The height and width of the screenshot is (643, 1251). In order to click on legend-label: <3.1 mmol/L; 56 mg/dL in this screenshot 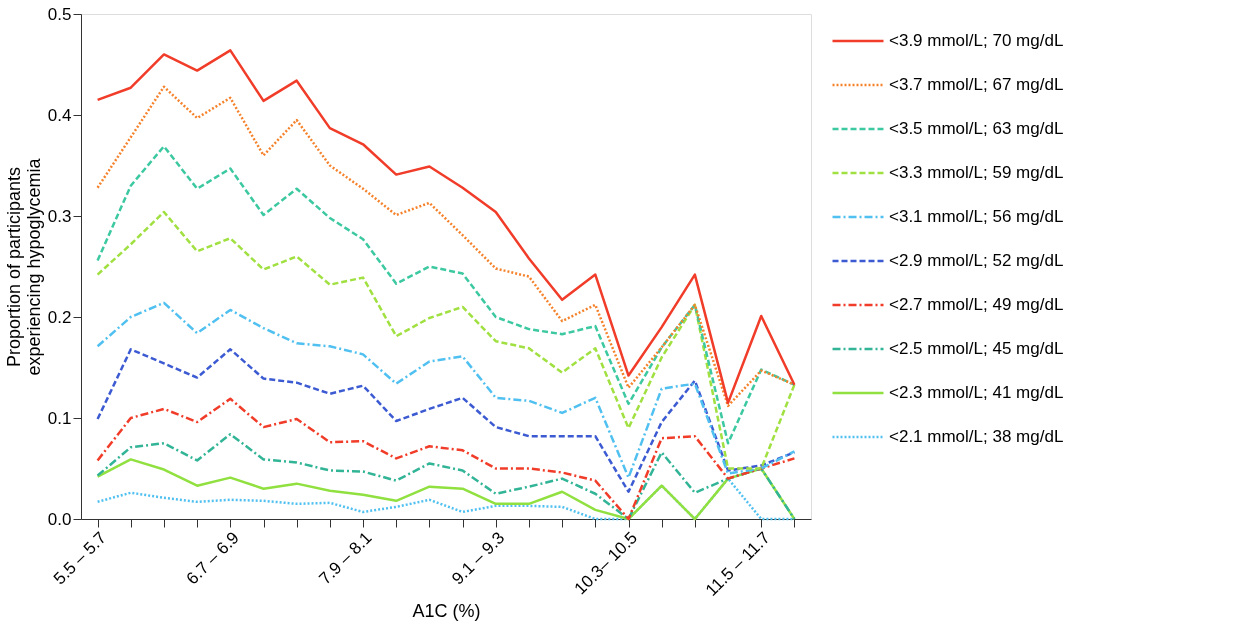, I will do `click(976, 216)`.